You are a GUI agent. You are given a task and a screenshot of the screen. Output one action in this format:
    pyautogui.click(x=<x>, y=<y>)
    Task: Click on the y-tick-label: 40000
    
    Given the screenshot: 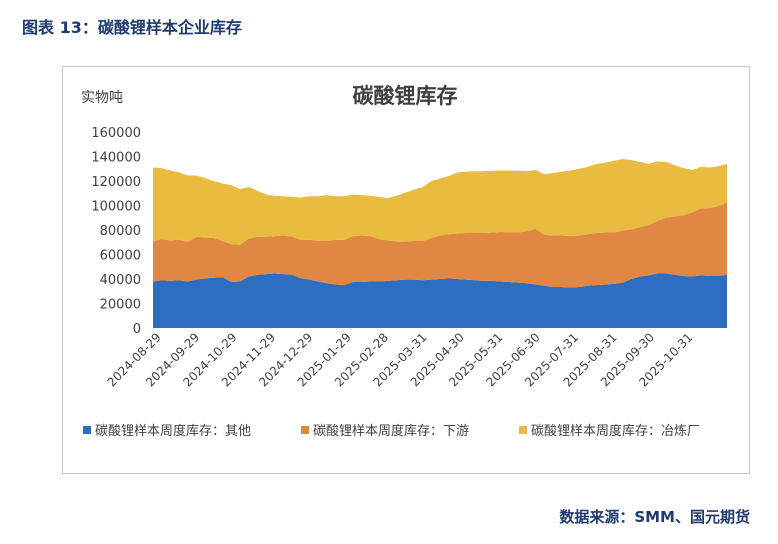 What is the action you would take?
    pyautogui.click(x=120, y=280)
    